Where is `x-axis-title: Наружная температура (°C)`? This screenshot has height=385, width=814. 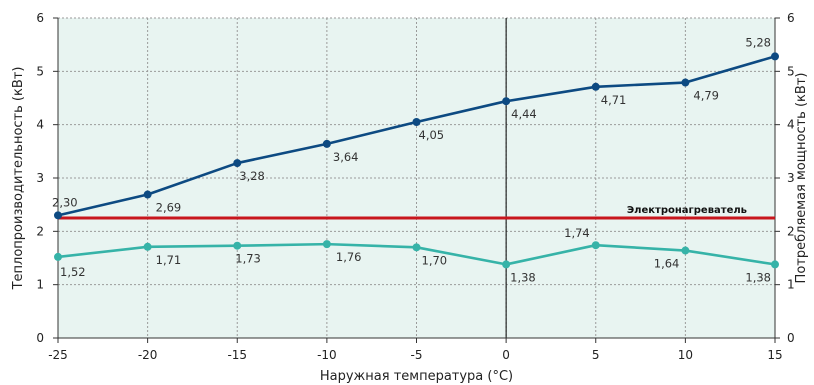
x-axis-title: Наружная температура (°C) is located at coordinates (416, 376).